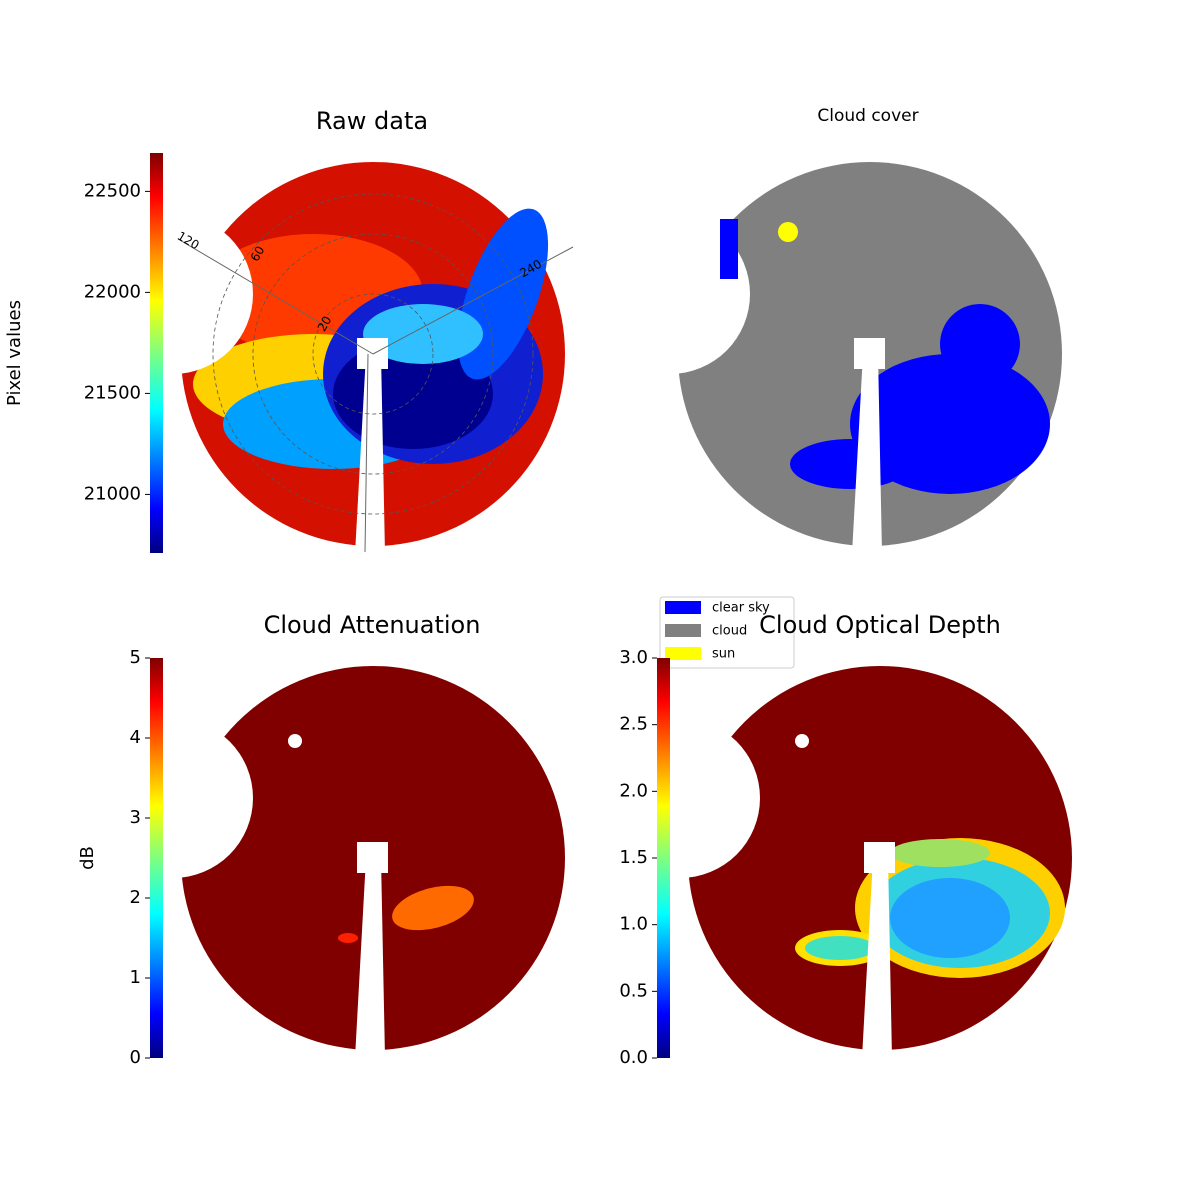 Image resolution: width=1200 pixels, height=1204 pixels. What do you see at coordinates (670, 469) in the screenshot?
I see `mask-cut` at bounding box center [670, 469].